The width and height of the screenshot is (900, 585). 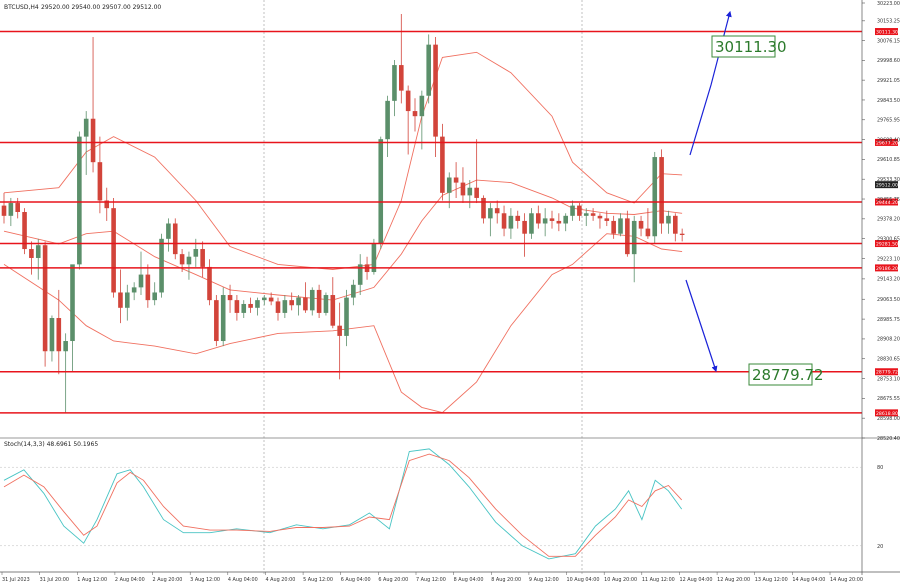 What do you see at coordinates (620, 580) in the screenshot?
I see `time-tick-label: 10 Aug 20:00` at bounding box center [620, 580].